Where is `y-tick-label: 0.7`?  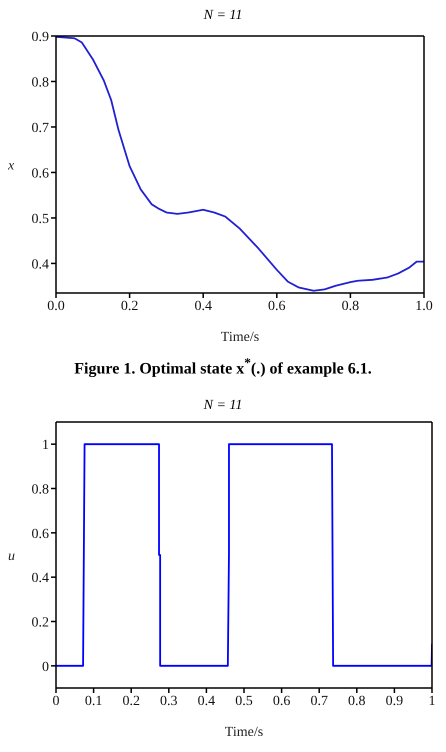 y-tick-label: 0.7 is located at coordinates (40, 128).